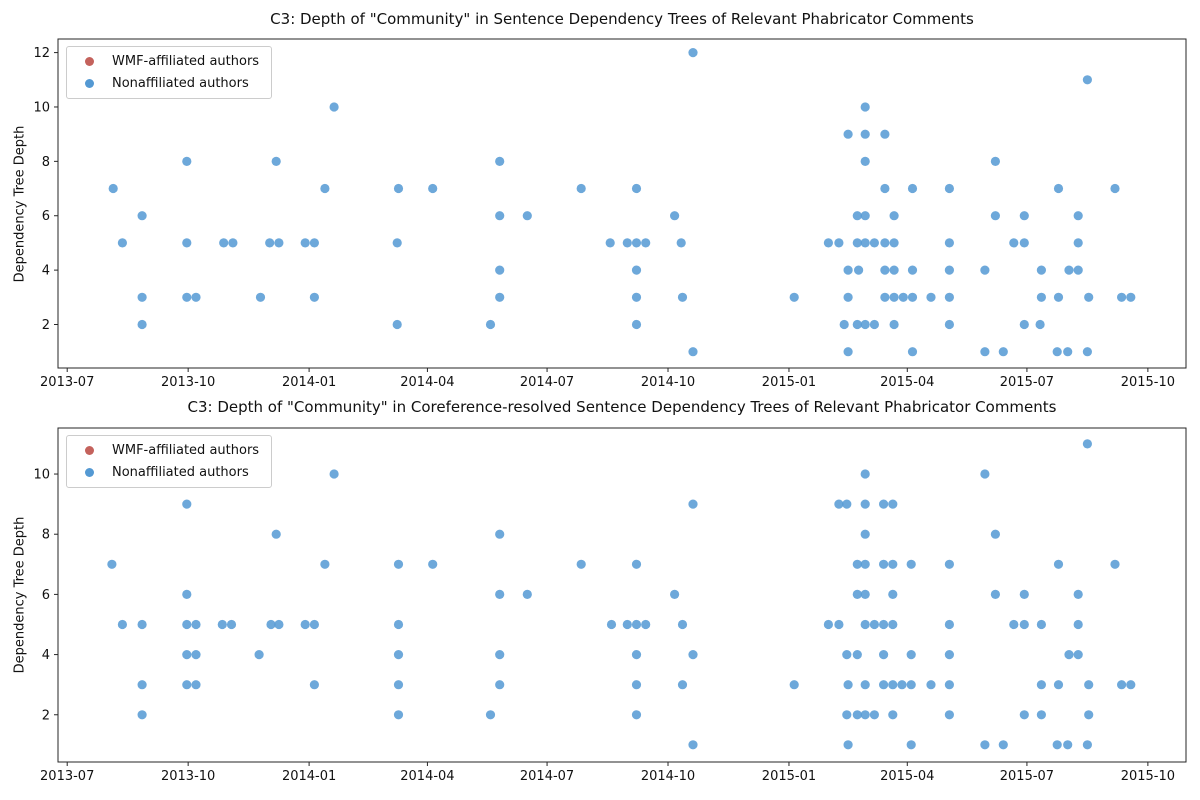  I want to click on y-tick-label: 8, so click(46, 162).